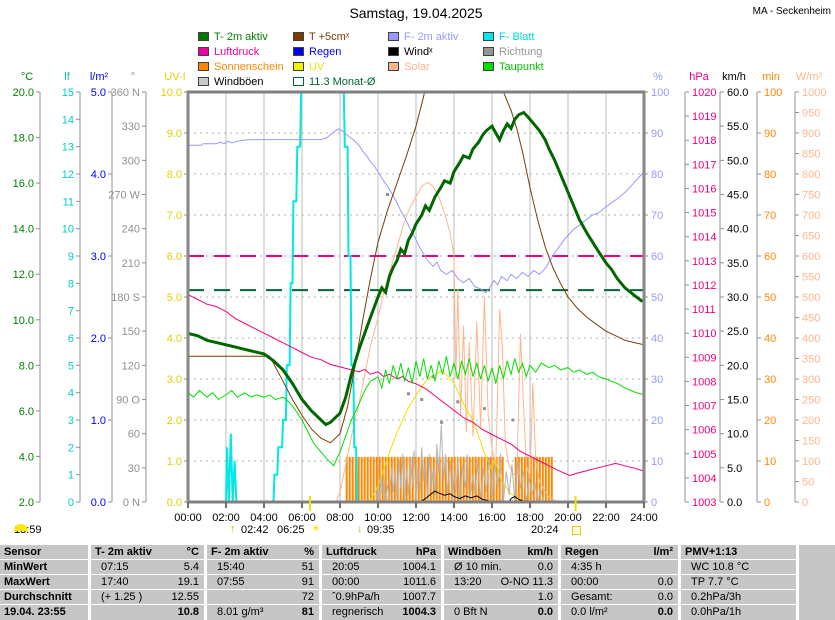  Describe the element at coordinates (71, 366) in the screenshot. I see `svg-text: 5` at that location.